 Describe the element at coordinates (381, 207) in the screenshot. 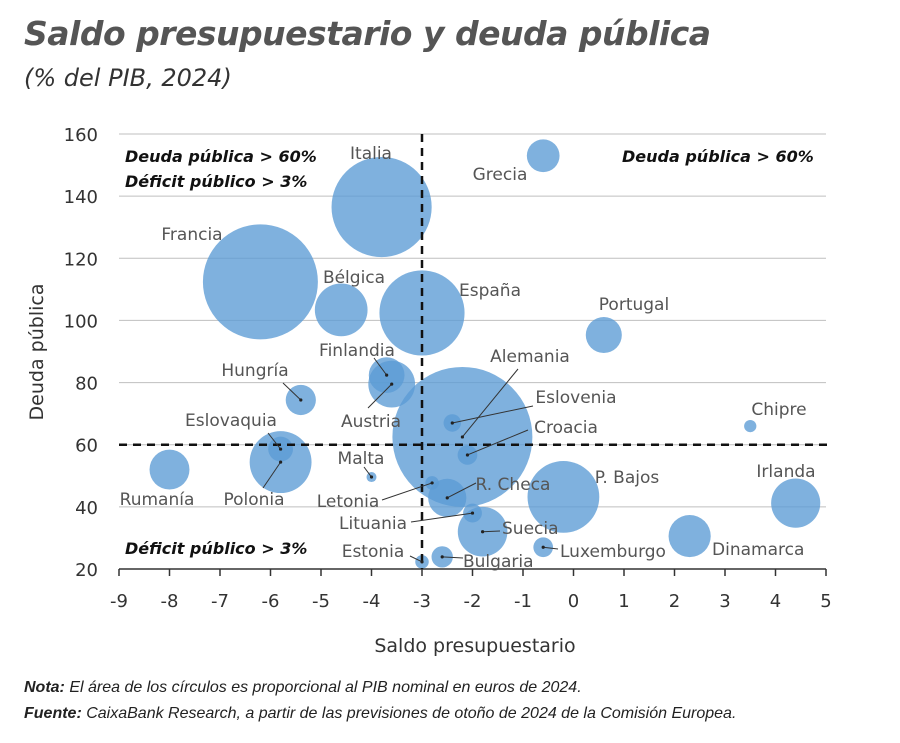

I see `bubble-italia` at that location.